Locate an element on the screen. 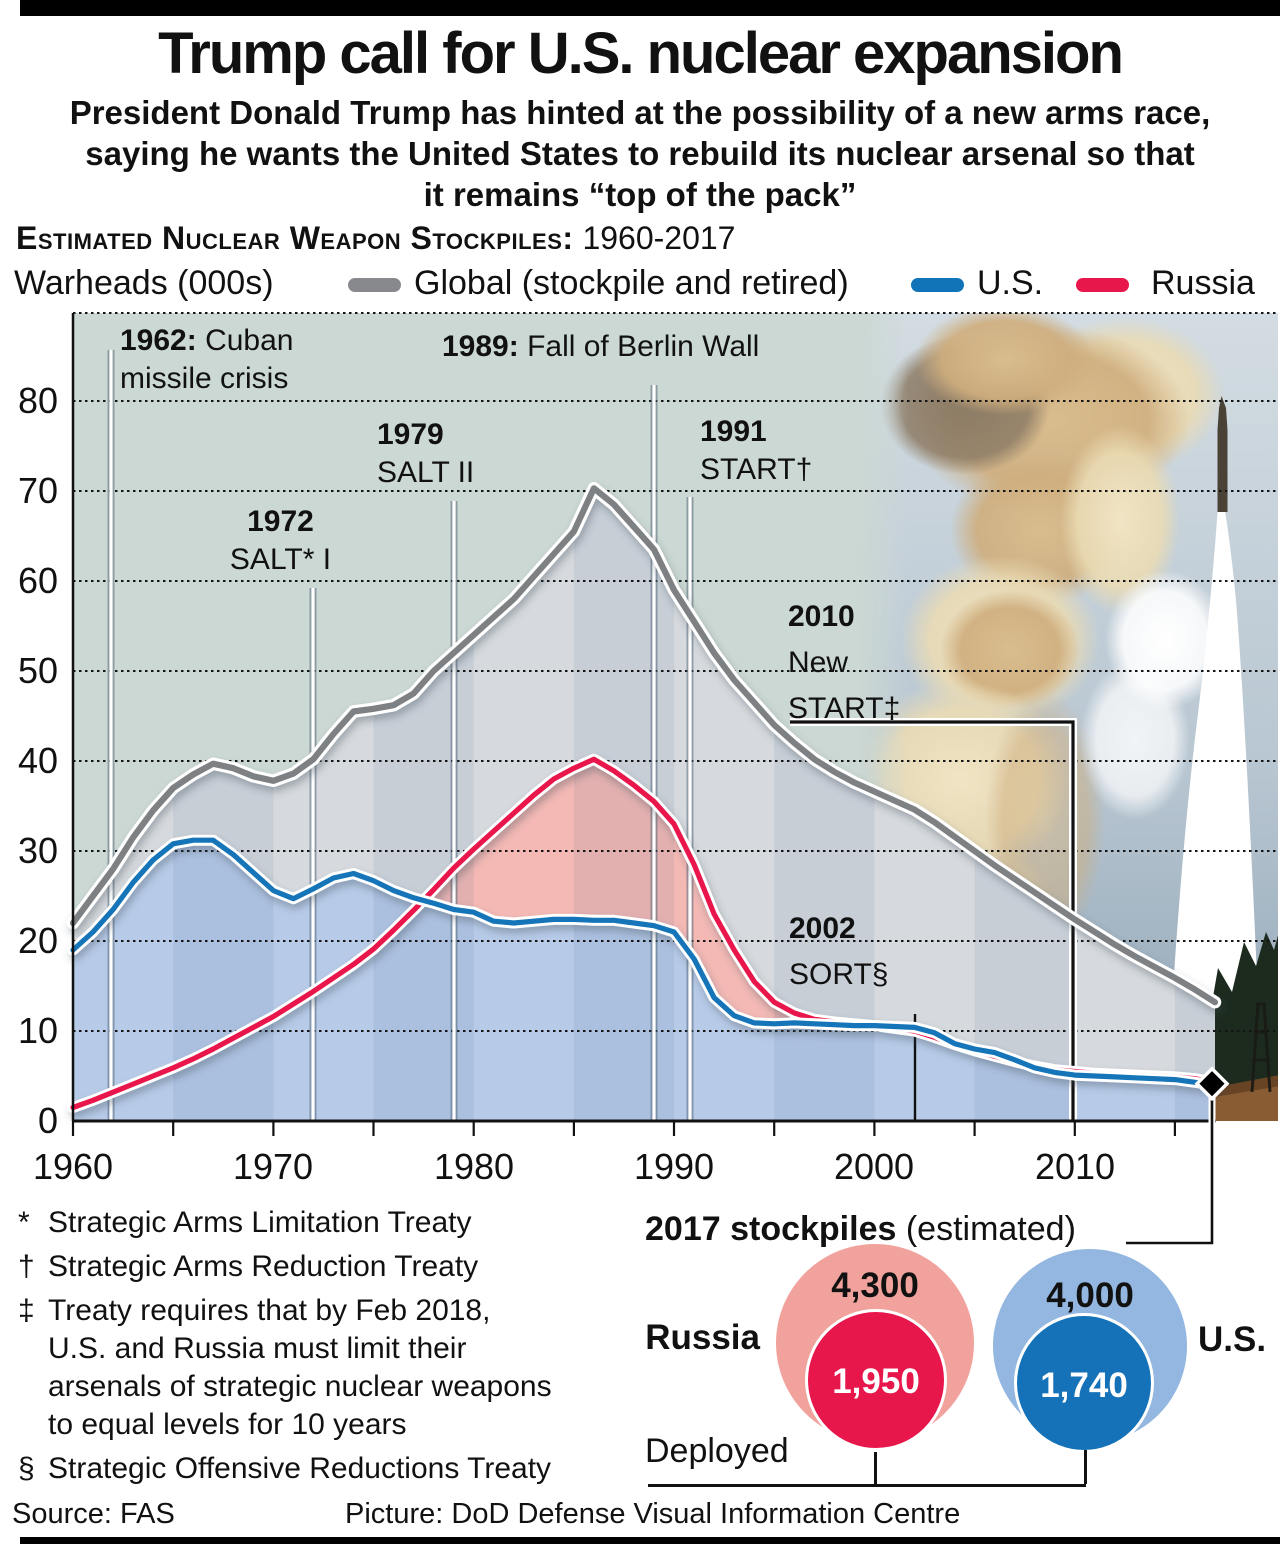 The image size is (1280, 1544). us-total-value: 4,000 is located at coordinates (1090, 1295).